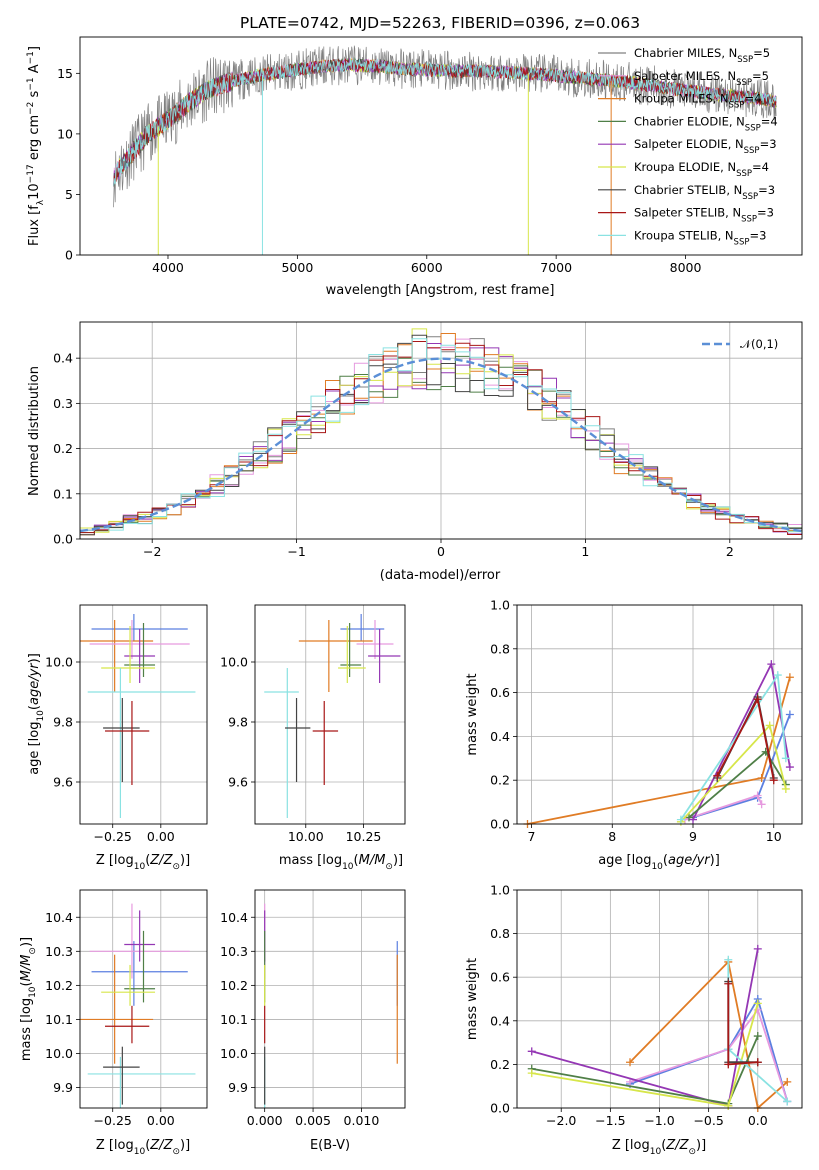 The width and height of the screenshot is (819, 1170). Describe the element at coordinates (372, 860) in the screenshot. I see `age-vs-mass-xlabel-part: M/M` at that location.